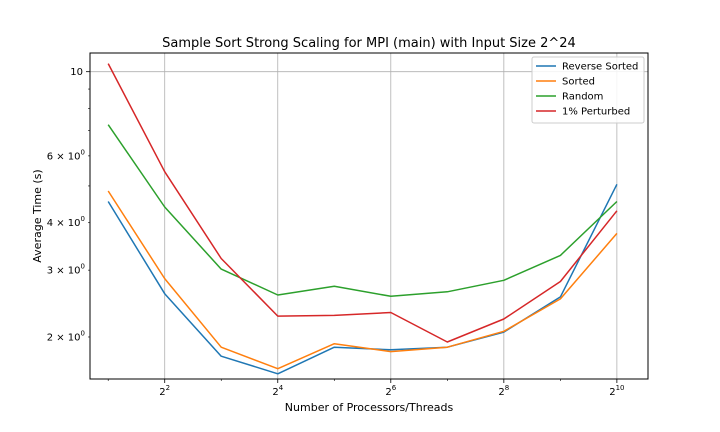  Describe the element at coordinates (66, 336) in the screenshot. I see `y-tick-label: 2 × 100` at that location.